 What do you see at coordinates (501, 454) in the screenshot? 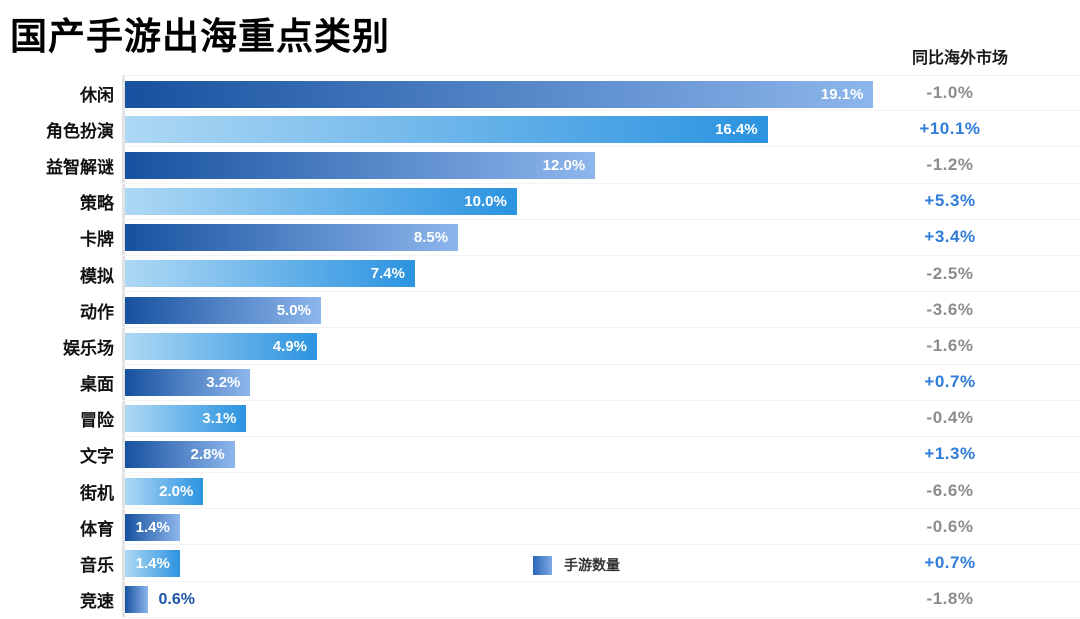
I see `bar-track: 2.8%` at bounding box center [501, 454].